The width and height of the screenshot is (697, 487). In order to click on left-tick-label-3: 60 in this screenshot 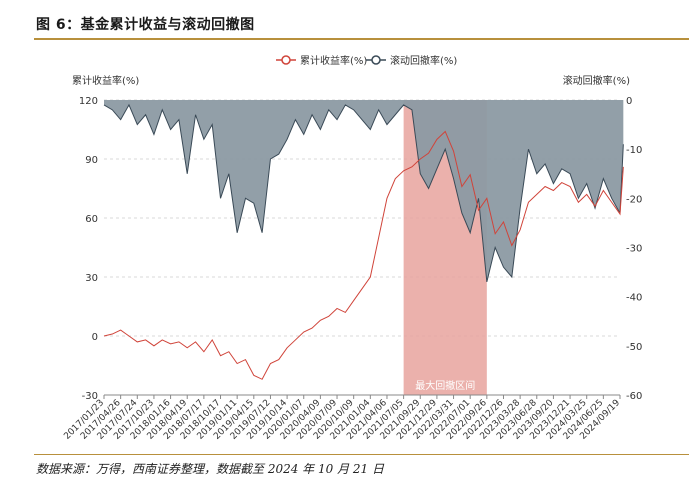, I will do `click(91, 219)`.